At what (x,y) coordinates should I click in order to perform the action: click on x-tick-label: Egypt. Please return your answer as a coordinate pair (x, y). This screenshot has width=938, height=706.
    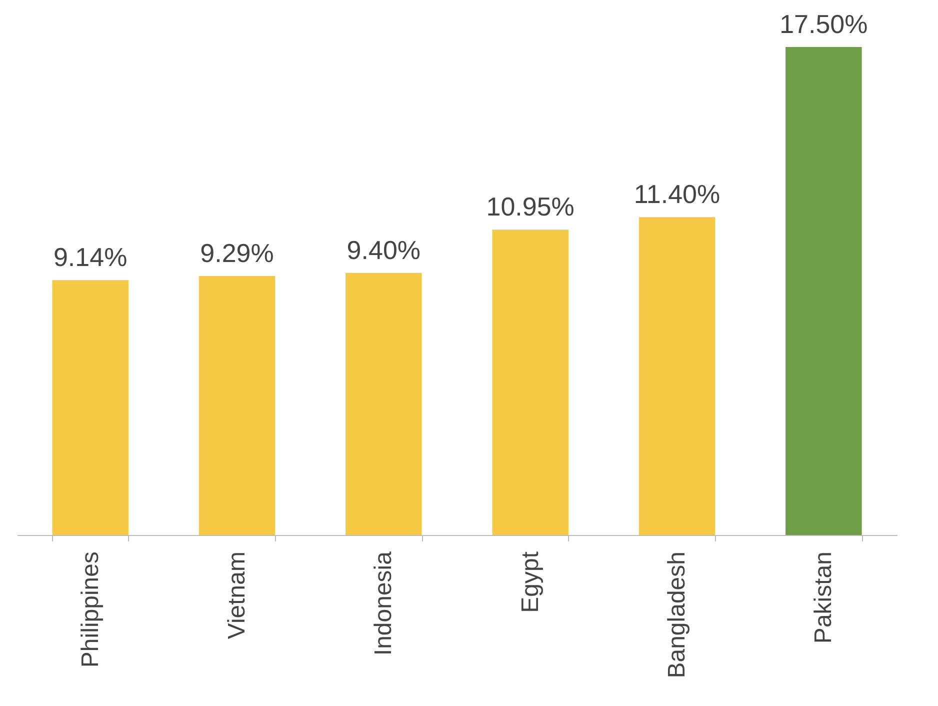
    Looking at the image, I should click on (530, 582).